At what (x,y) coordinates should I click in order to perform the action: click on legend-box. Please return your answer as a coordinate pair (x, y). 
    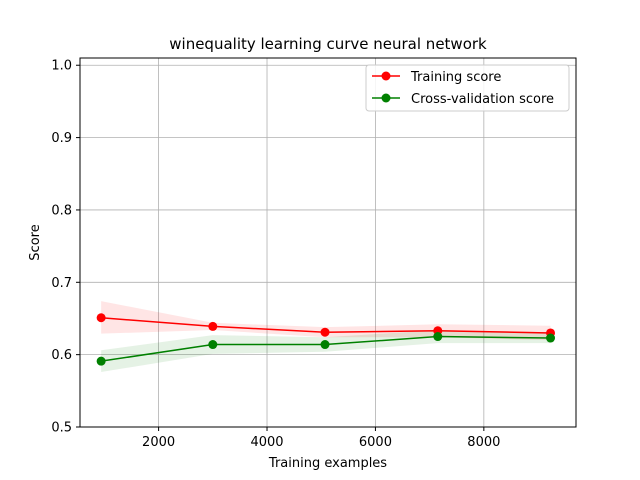
    Looking at the image, I should click on (467, 88).